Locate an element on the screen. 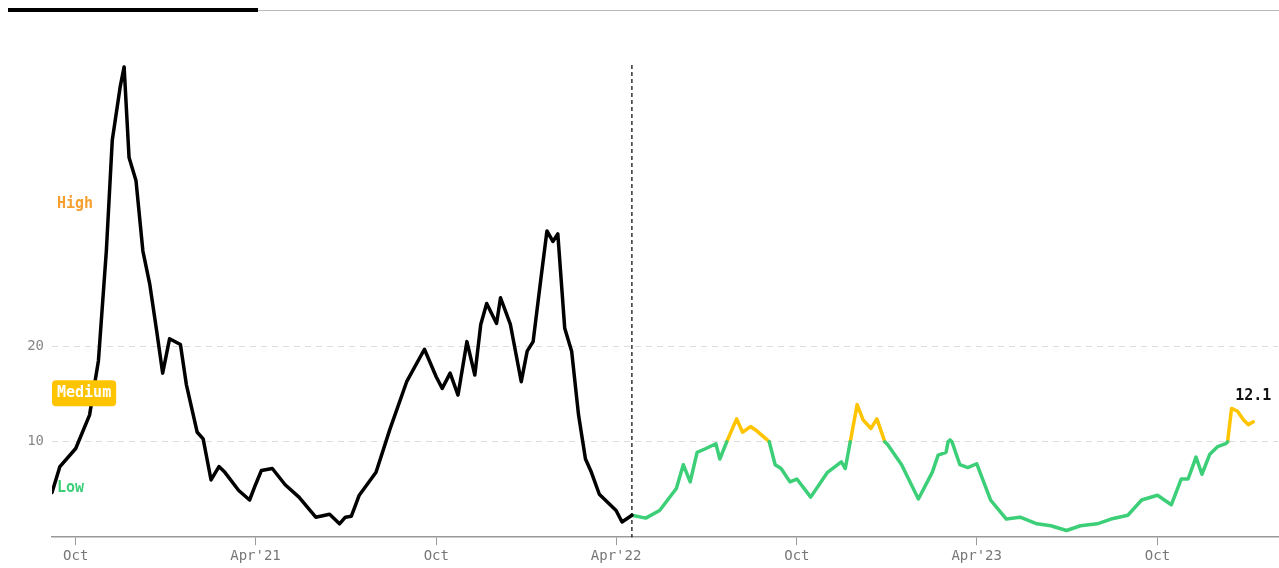 Image resolution: width=1279 pixels, height=568 pixels. x-tick-label: Apr'23 is located at coordinates (976, 555).